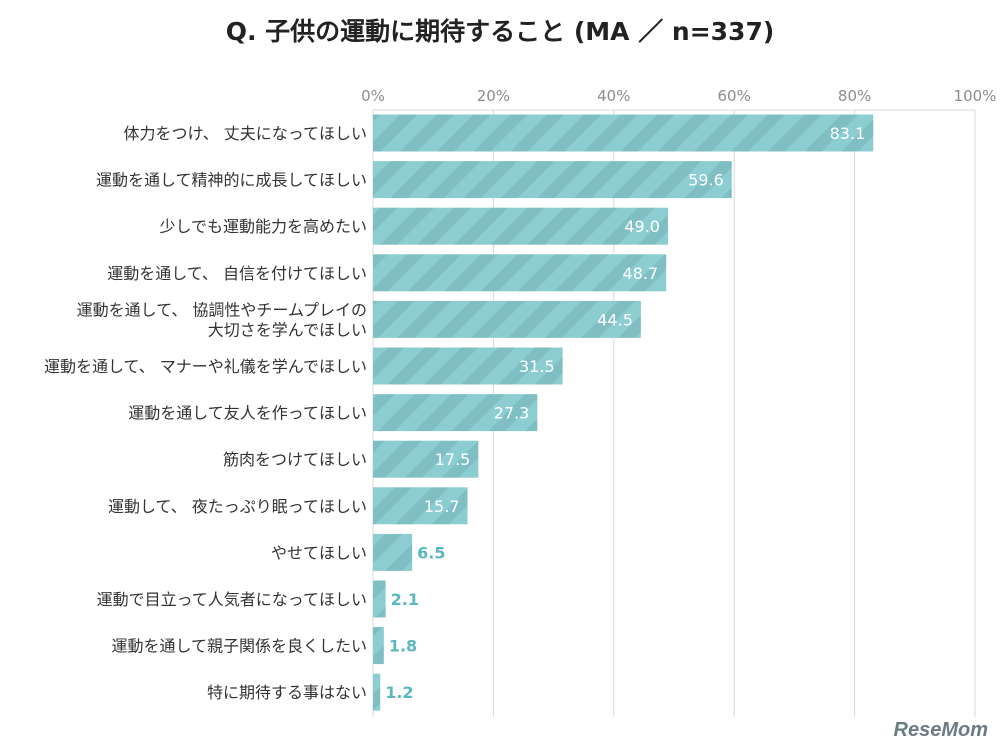  Describe the element at coordinates (263, 226) in the screenshot. I see `category-label: 少しでも運動能力を高めたい` at that location.